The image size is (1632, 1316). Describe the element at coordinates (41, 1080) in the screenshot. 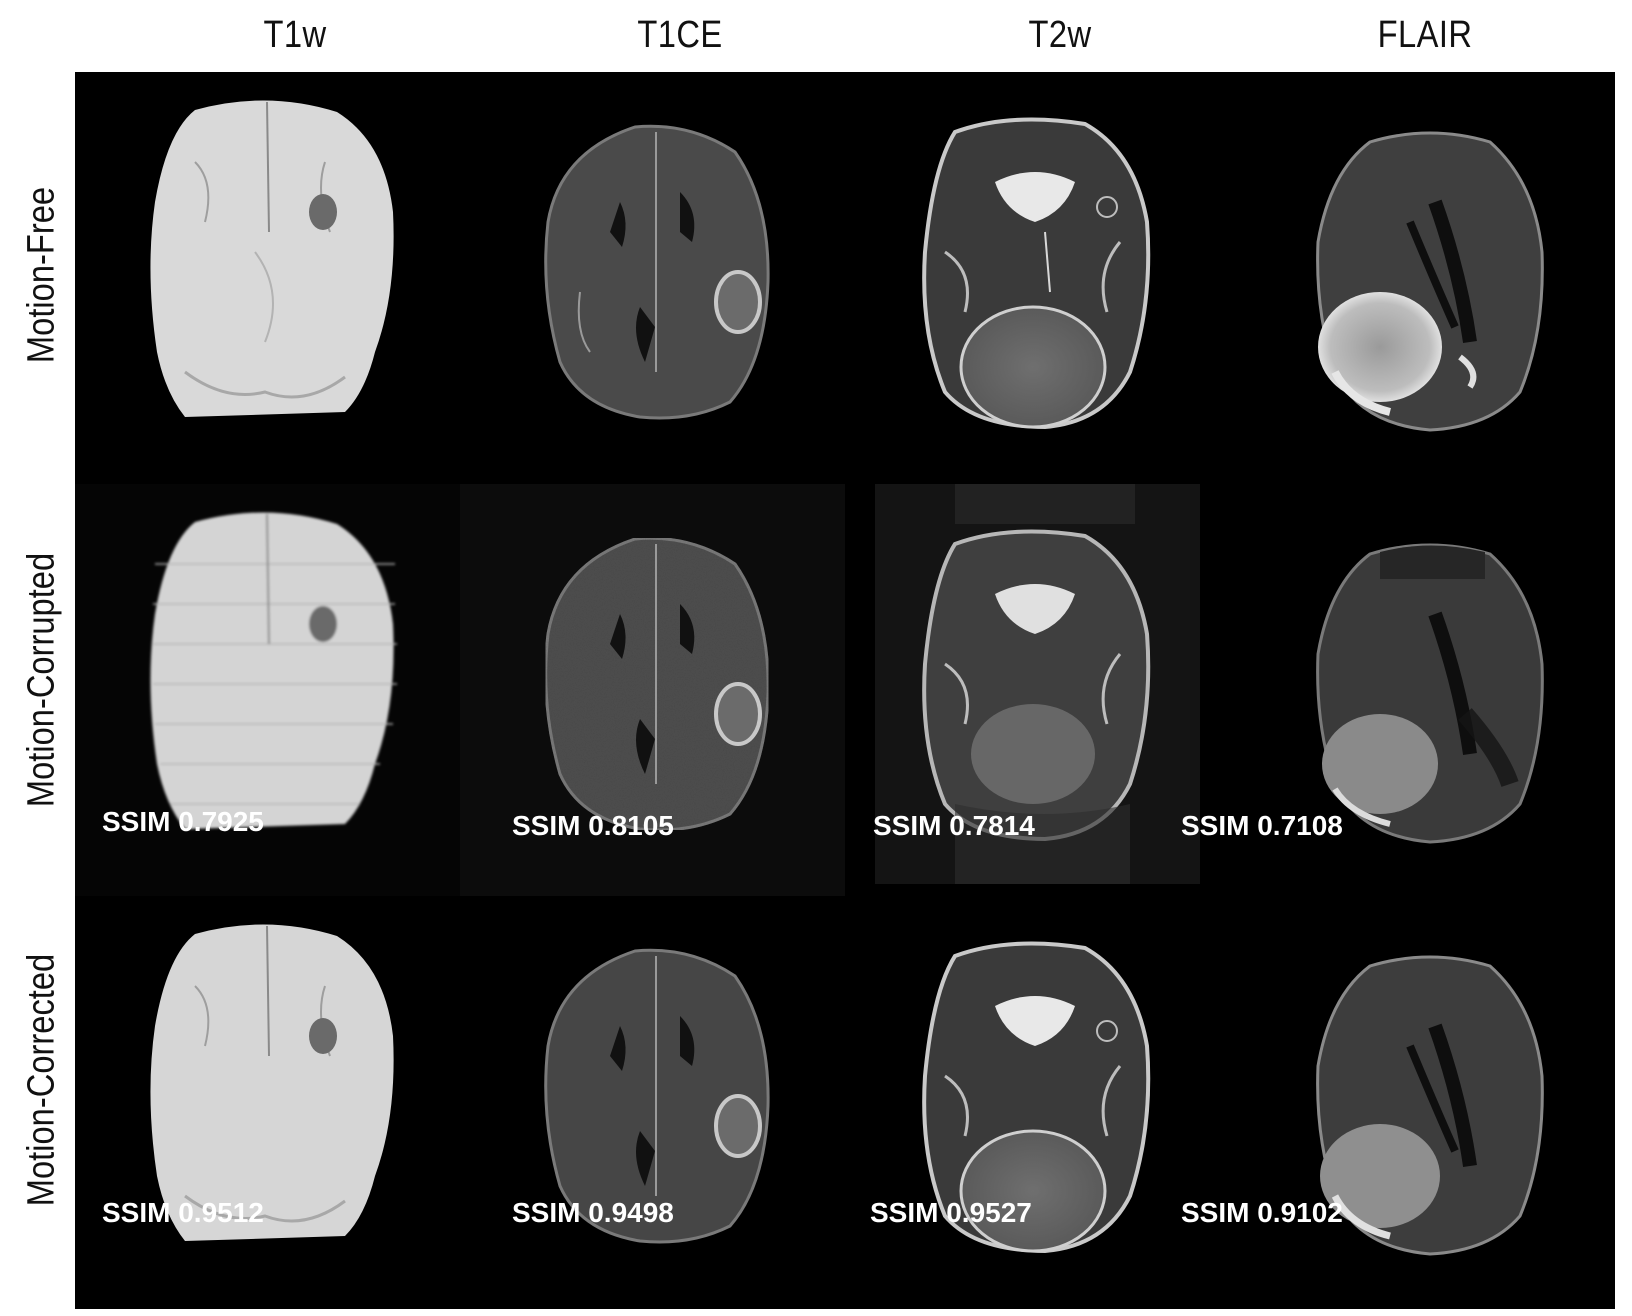

I see `row-label-motion-corrected: Motion-Corrected` at that location.